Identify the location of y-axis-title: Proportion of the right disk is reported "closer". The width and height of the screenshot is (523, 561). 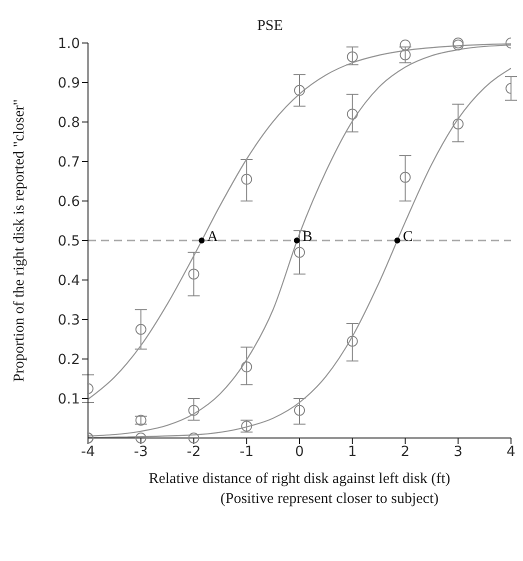
(19, 240).